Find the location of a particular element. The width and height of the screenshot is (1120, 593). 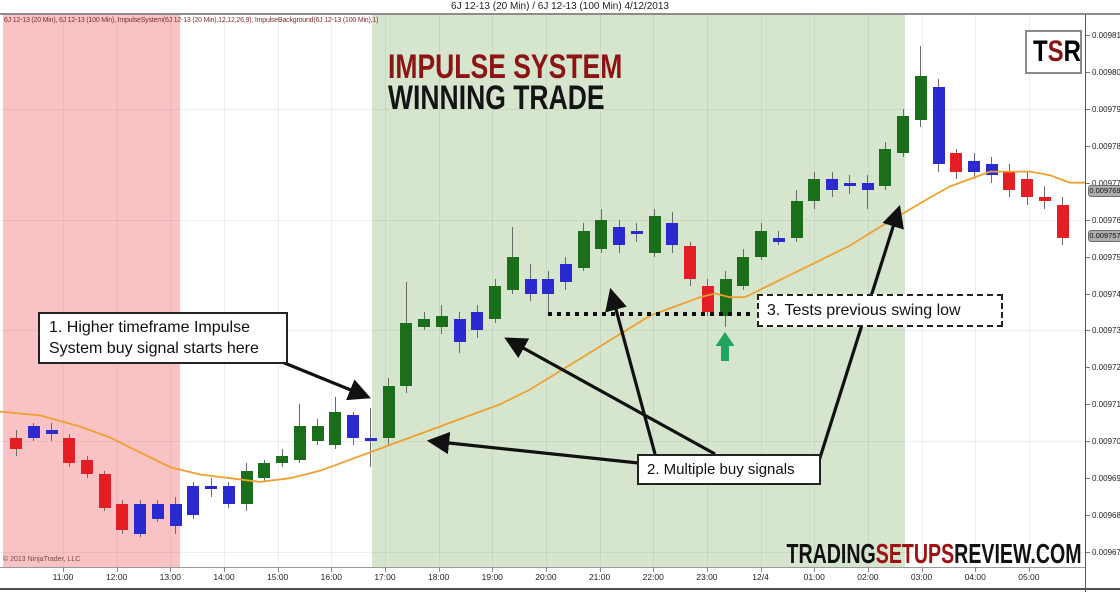

headline-line1: IMPULSE SYSTEM is located at coordinates (505, 67).